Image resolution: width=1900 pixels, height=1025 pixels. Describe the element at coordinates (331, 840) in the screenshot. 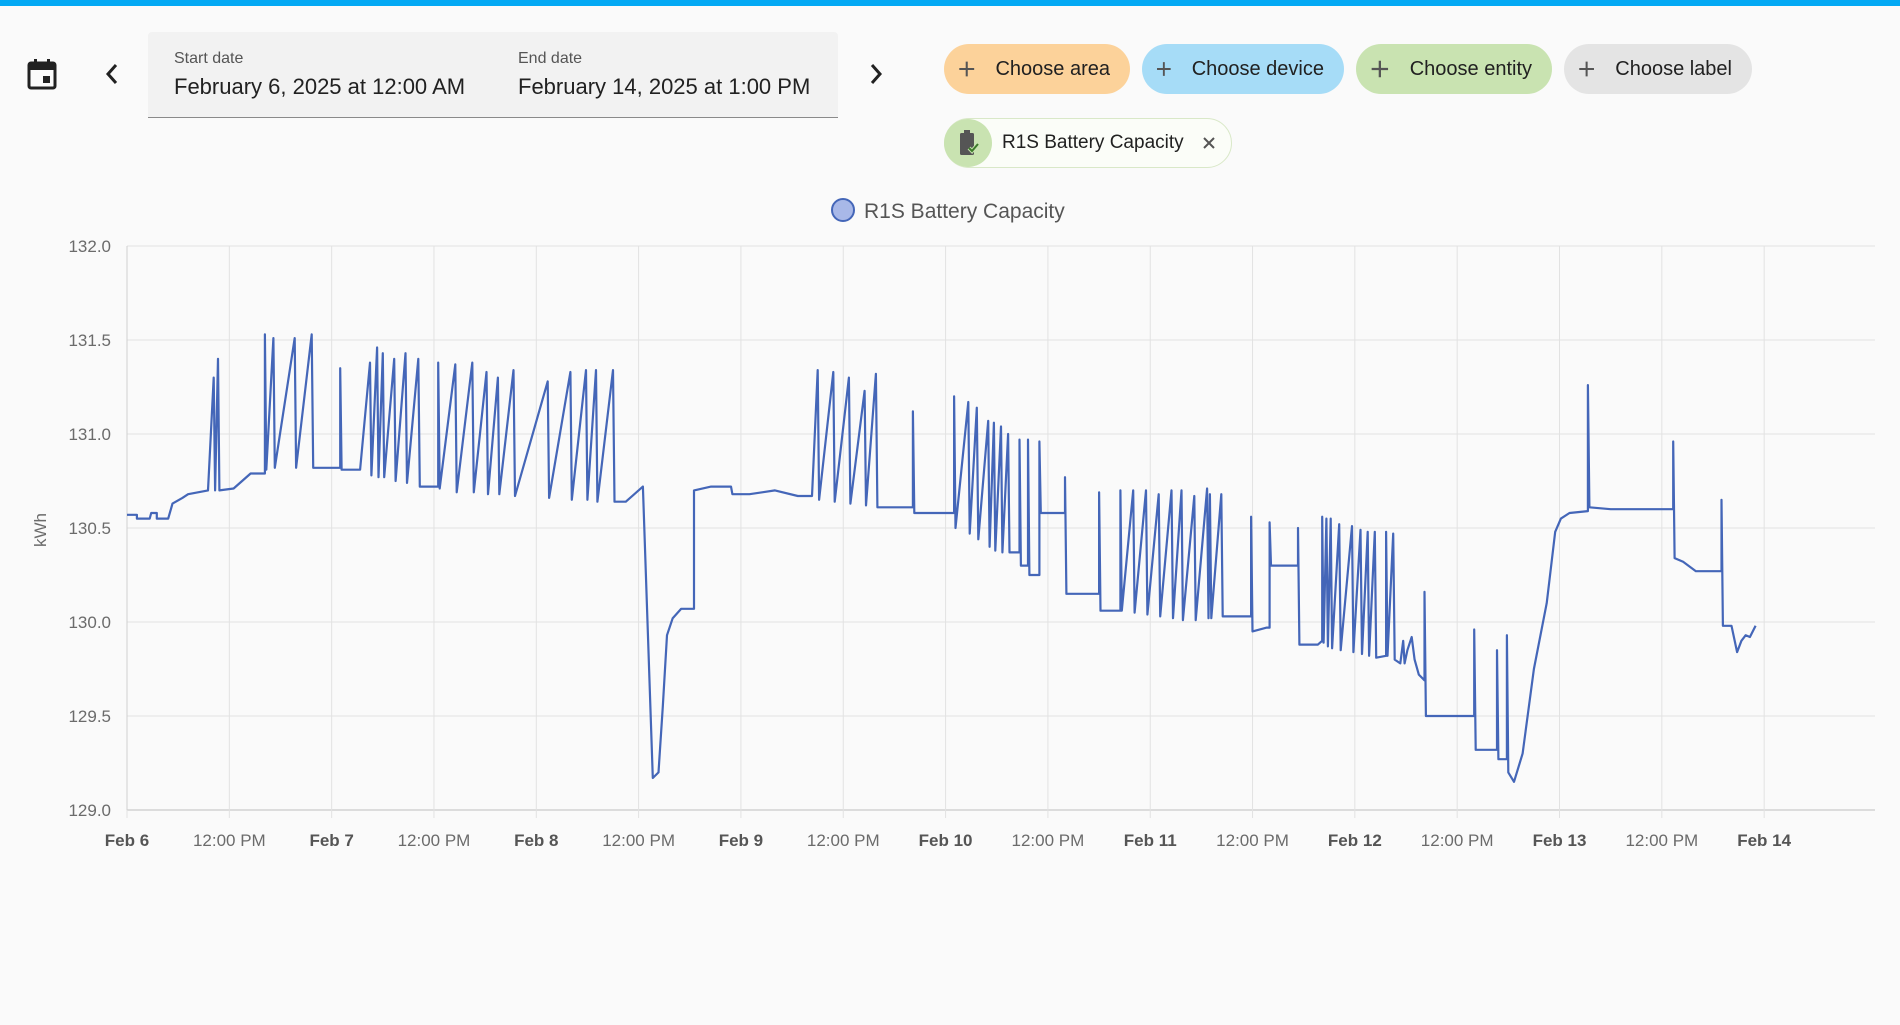

I see `x-tick-label: Feb 7` at that location.